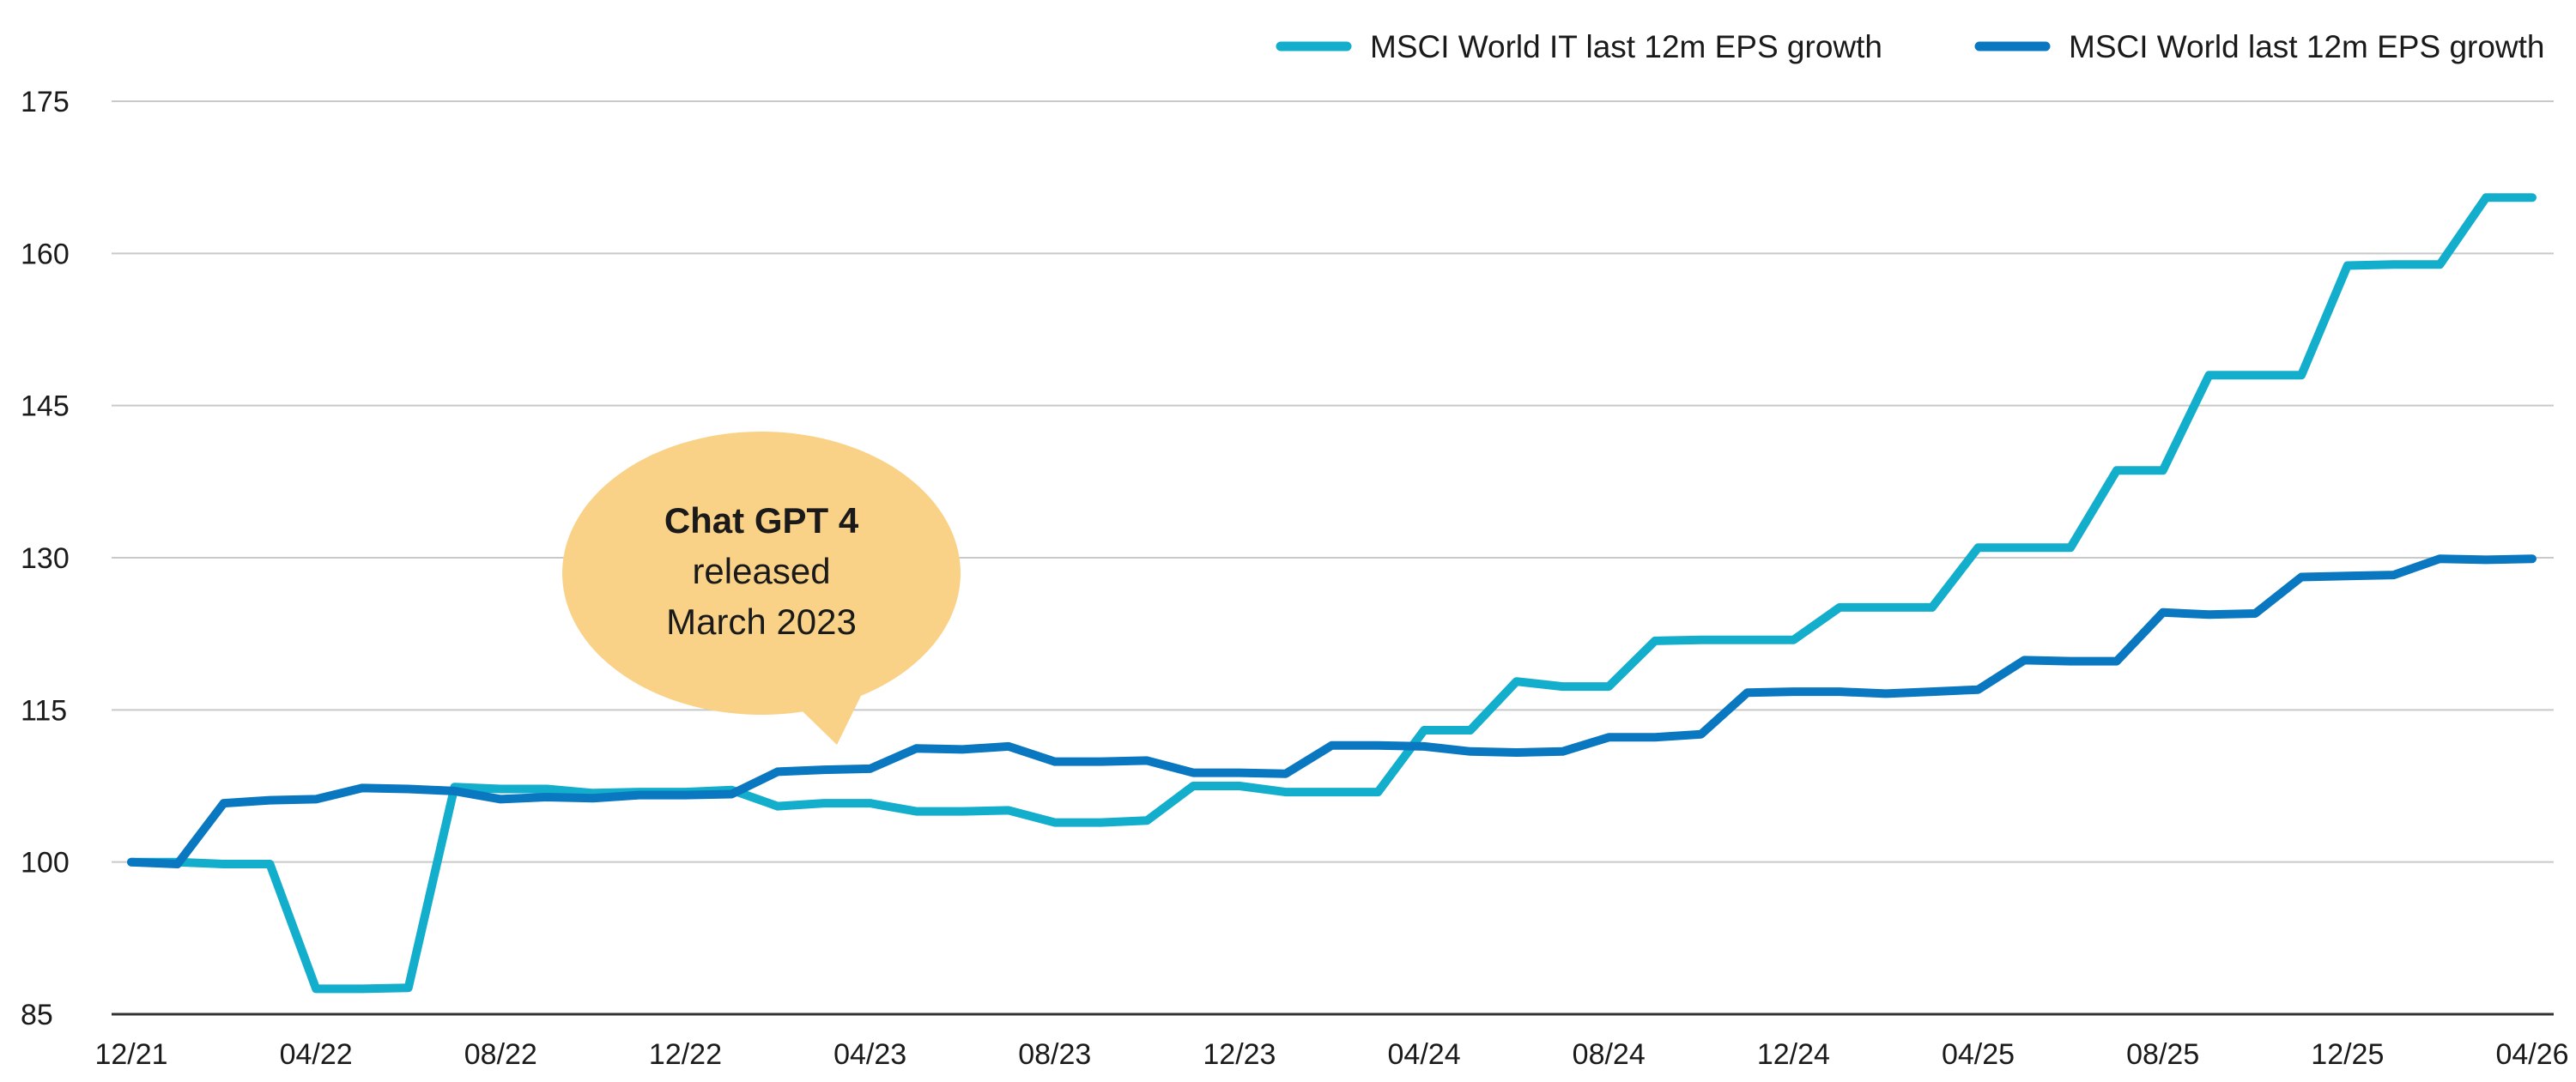  I want to click on x-tick-label: 08/25, so click(2162, 1054).